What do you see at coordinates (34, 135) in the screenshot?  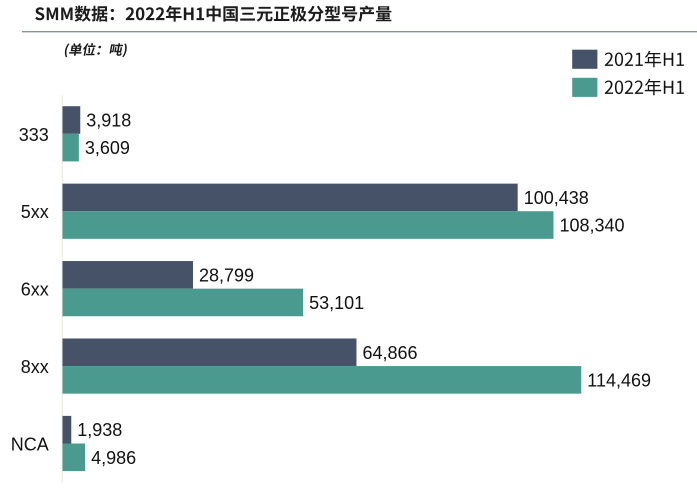 I see `svg-text: 333` at bounding box center [34, 135].